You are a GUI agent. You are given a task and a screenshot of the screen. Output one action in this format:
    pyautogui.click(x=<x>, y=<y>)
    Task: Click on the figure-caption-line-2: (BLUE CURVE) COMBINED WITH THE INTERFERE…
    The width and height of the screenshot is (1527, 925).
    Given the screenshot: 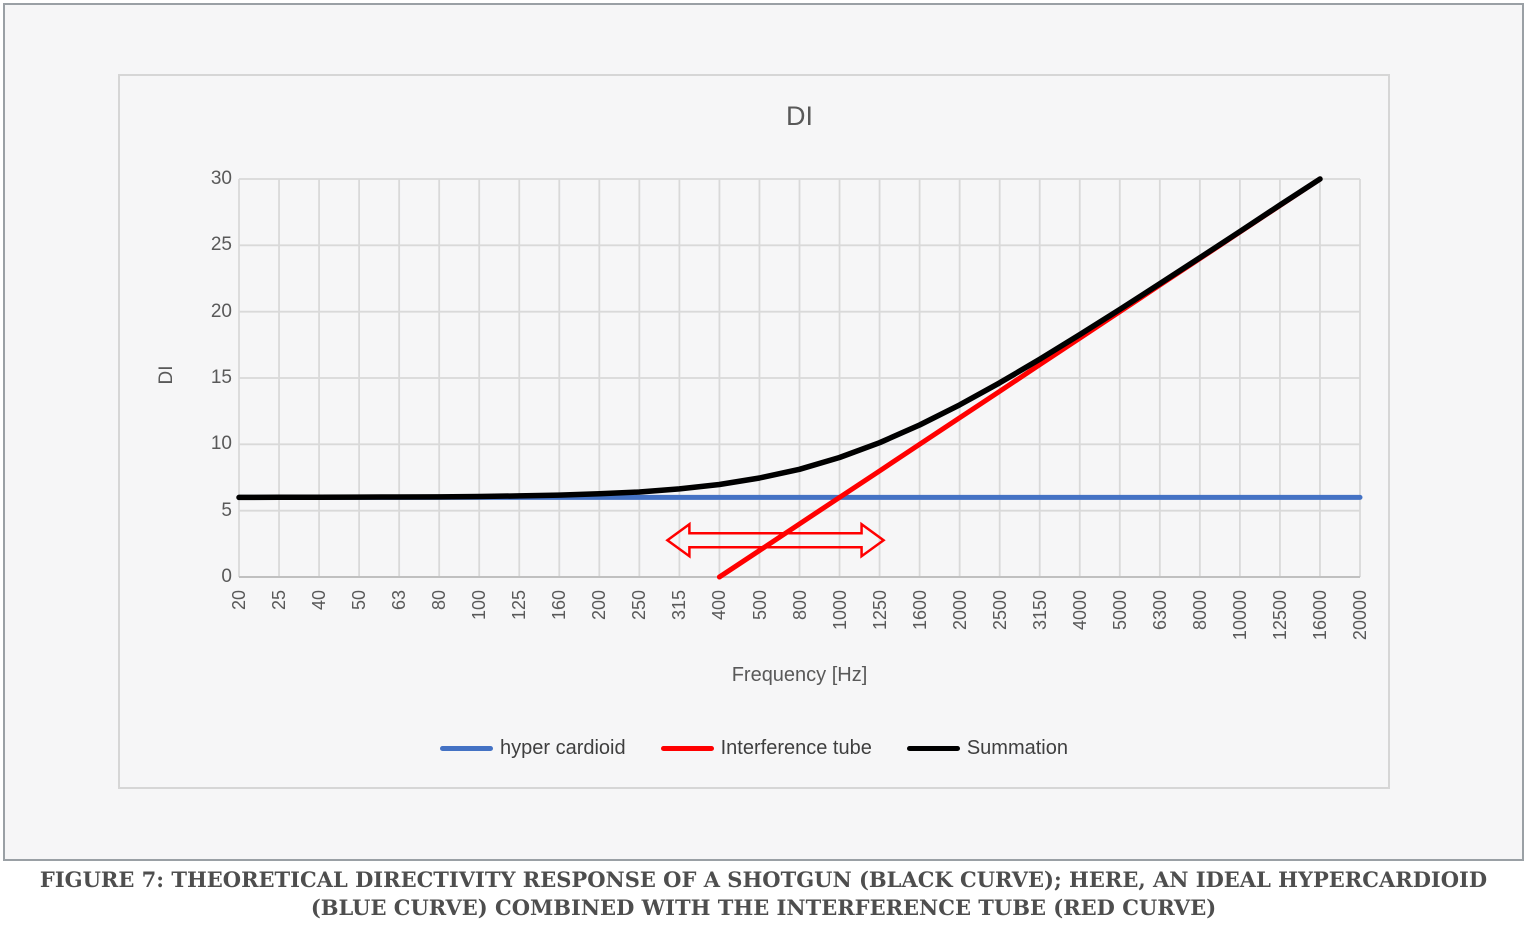 What is the action you would take?
    pyautogui.click(x=763, y=907)
    